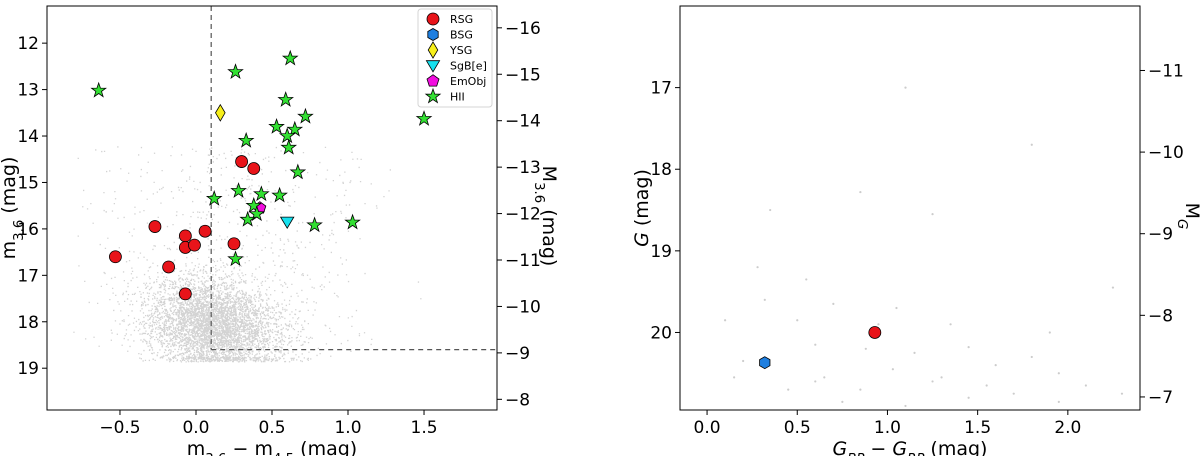  What do you see at coordinates (220, 112) in the screenshot?
I see `marker-ysg` at bounding box center [220, 112].